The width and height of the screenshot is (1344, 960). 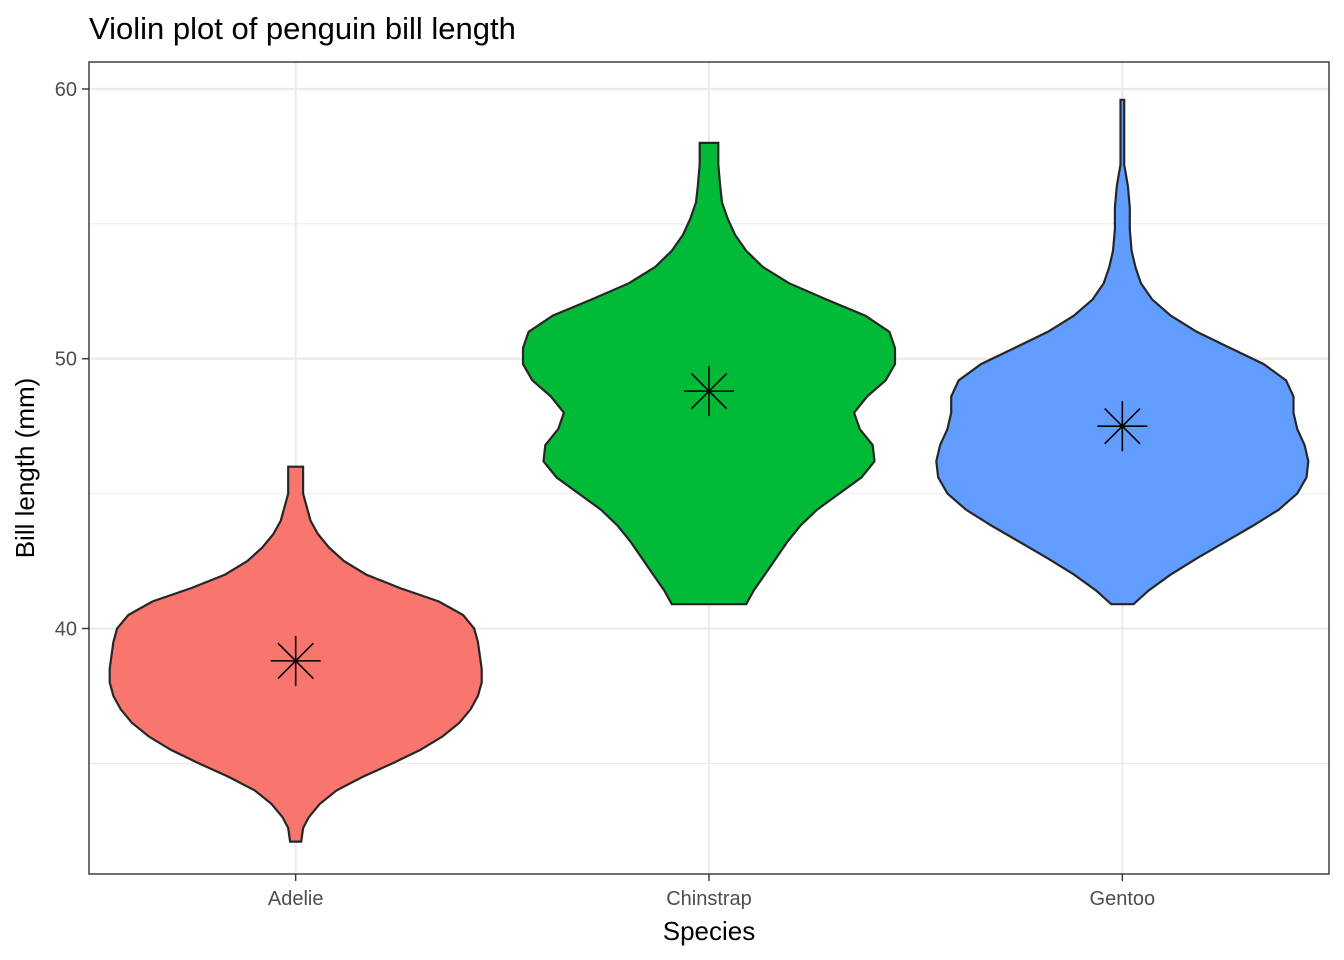 I want to click on x-tick-label: Gentoo, so click(x=1123, y=899).